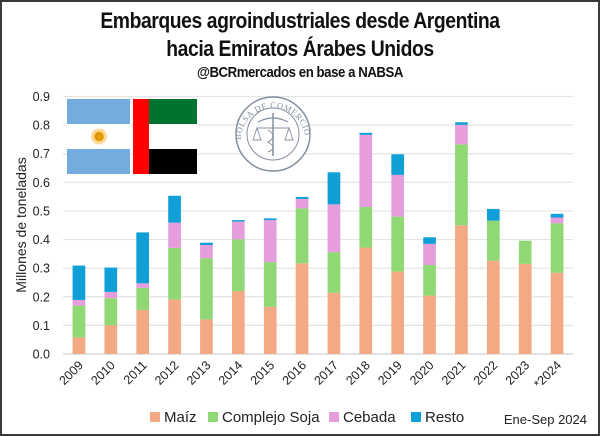 This screenshot has width=600, height=436. What do you see at coordinates (21, 224) in the screenshot?
I see `y-axis-label: Millones de toneladas` at bounding box center [21, 224].